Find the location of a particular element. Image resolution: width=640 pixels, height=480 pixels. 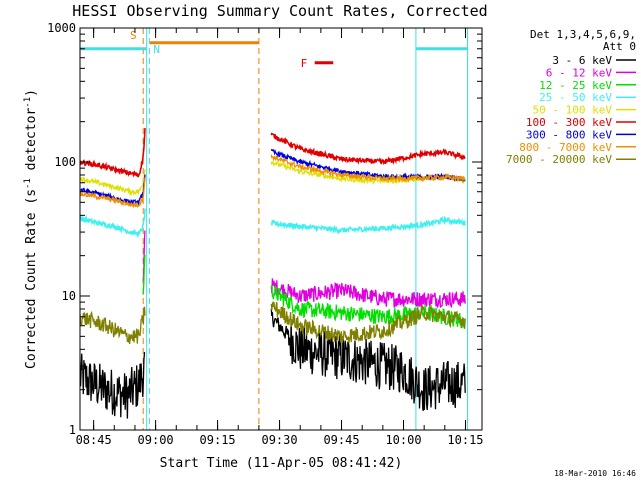

series-line-2-seg2 is located at coordinates (368, 306).